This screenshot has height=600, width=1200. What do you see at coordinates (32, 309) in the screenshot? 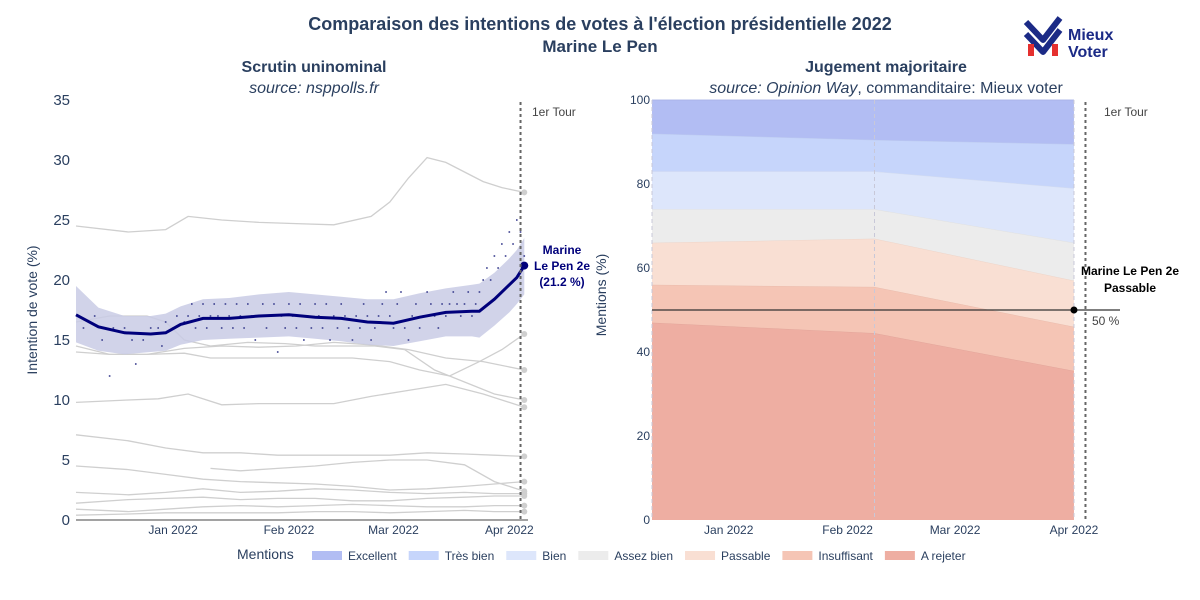
I see `left-y-axis-title: Intention de vote (%)` at bounding box center [32, 309].